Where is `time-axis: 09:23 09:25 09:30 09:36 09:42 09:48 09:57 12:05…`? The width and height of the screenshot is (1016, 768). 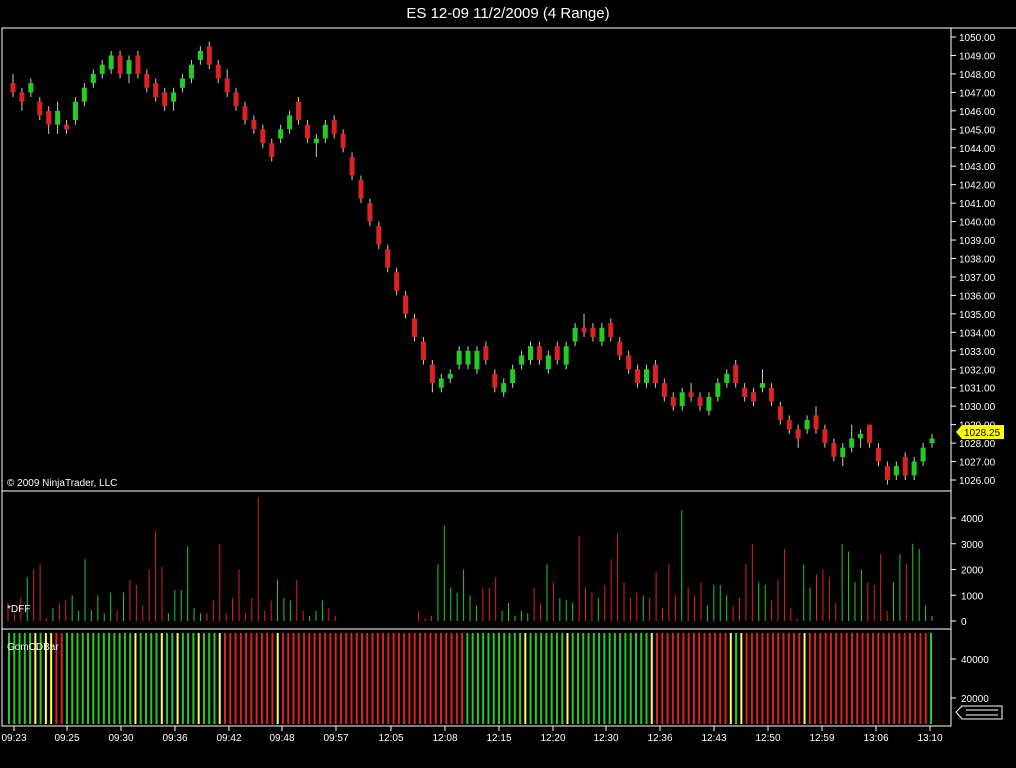 time-axis: 09:23 09:25 09:30 09:36 09:42 09:48 09:57 12:05… is located at coordinates (472, 735).